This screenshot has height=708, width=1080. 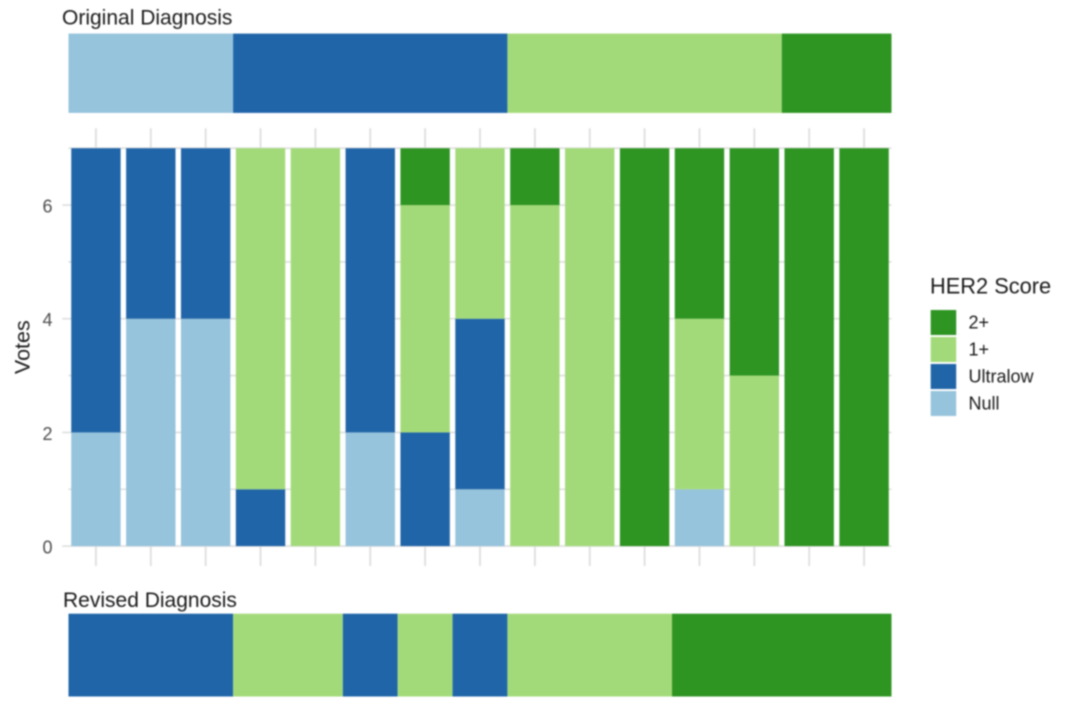 What do you see at coordinates (47, 434) in the screenshot?
I see `svg-text: 2` at bounding box center [47, 434].